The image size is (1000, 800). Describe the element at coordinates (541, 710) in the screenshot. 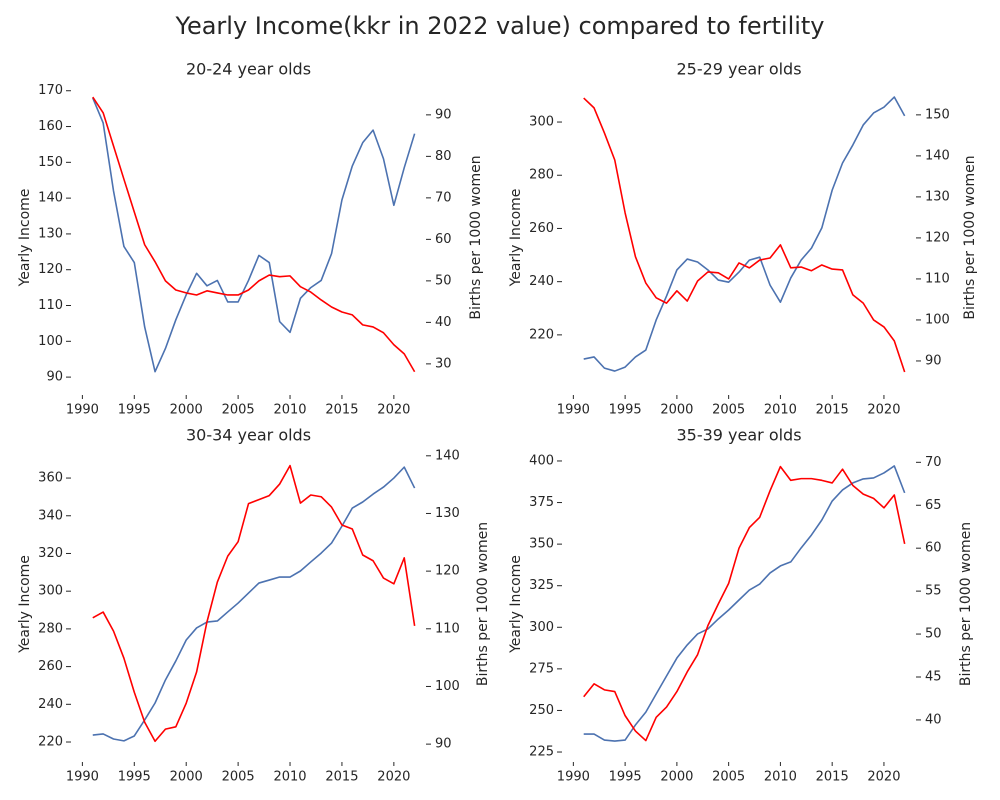

I see `y-tick-label: 250` at that location.